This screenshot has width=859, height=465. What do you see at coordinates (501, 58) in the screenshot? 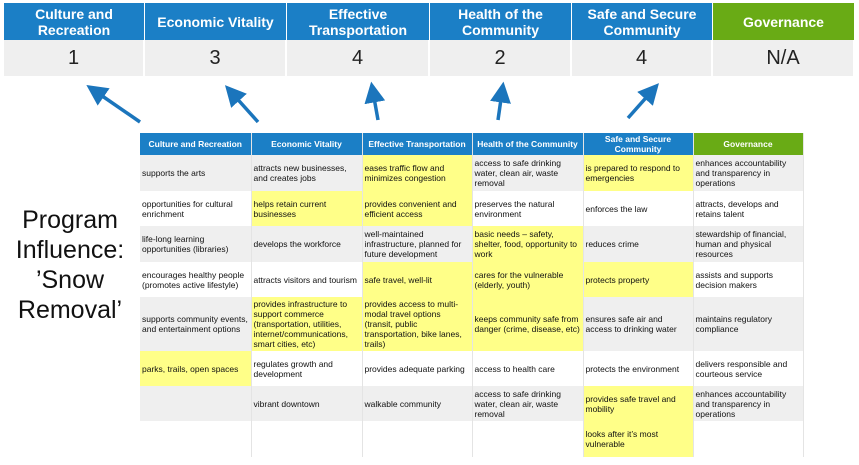
I see `category-score: 2` at bounding box center [501, 58].